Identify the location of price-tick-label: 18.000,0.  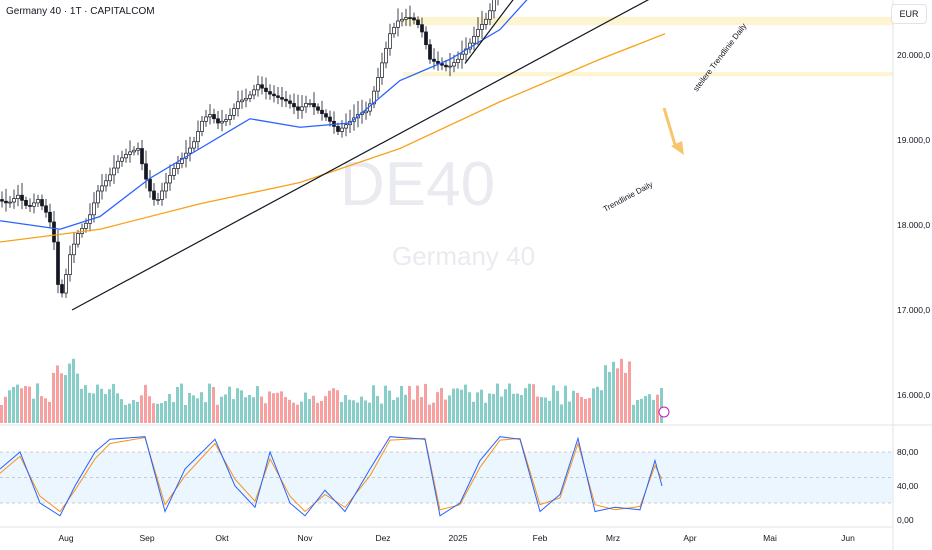
(913, 225).